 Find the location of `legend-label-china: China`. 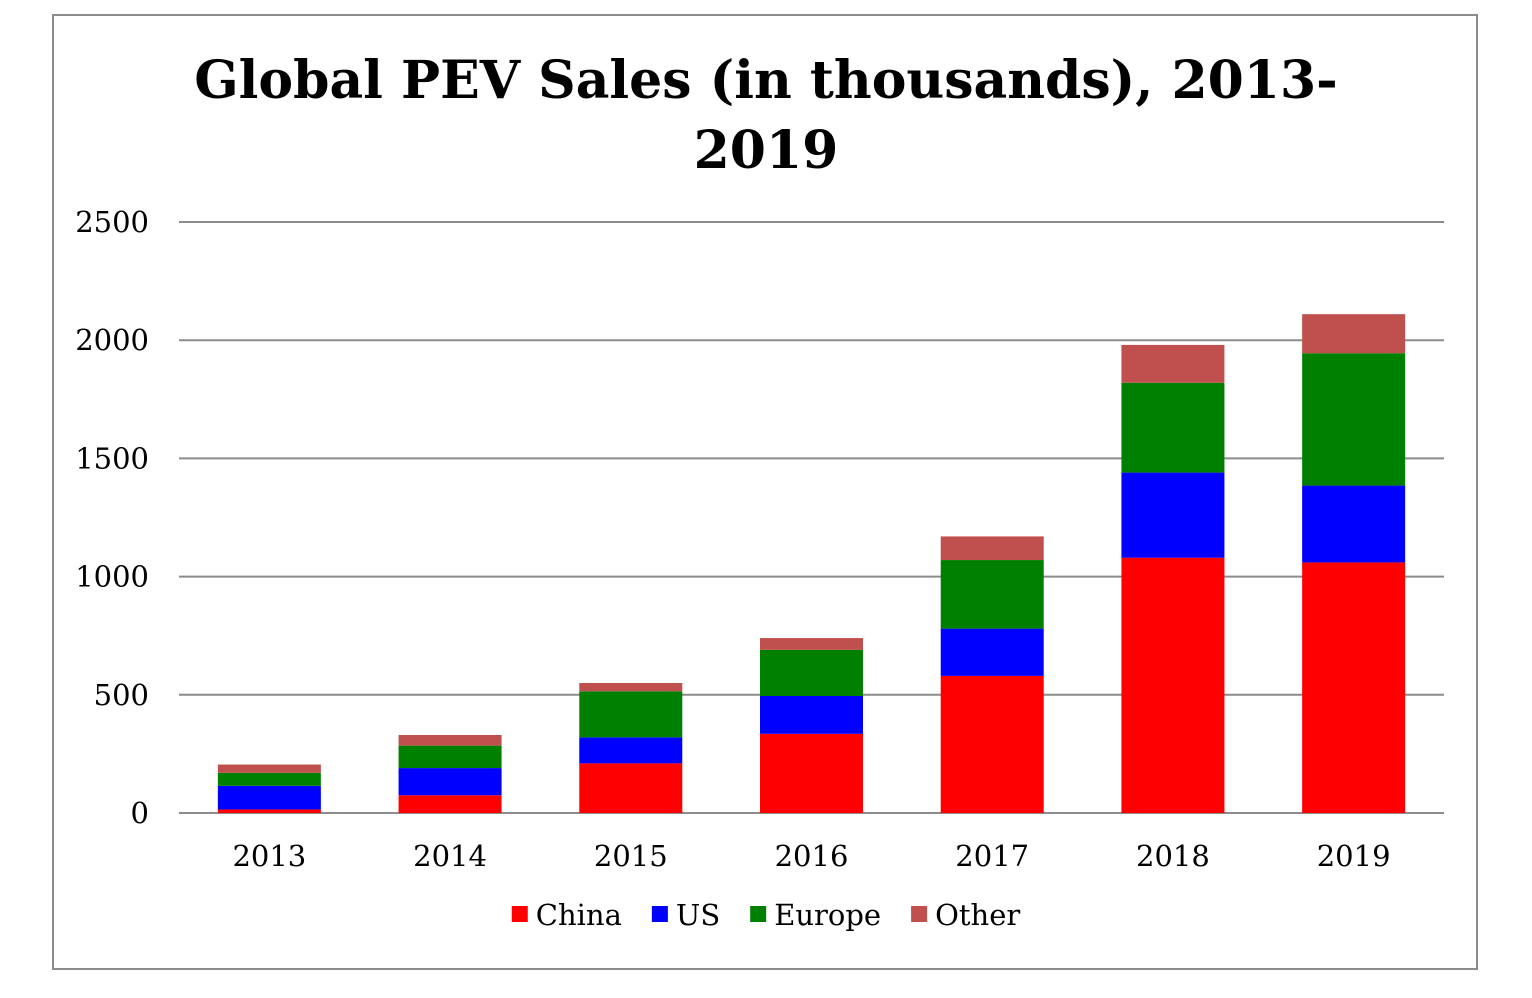

legend-label-china: China is located at coordinates (579, 915).